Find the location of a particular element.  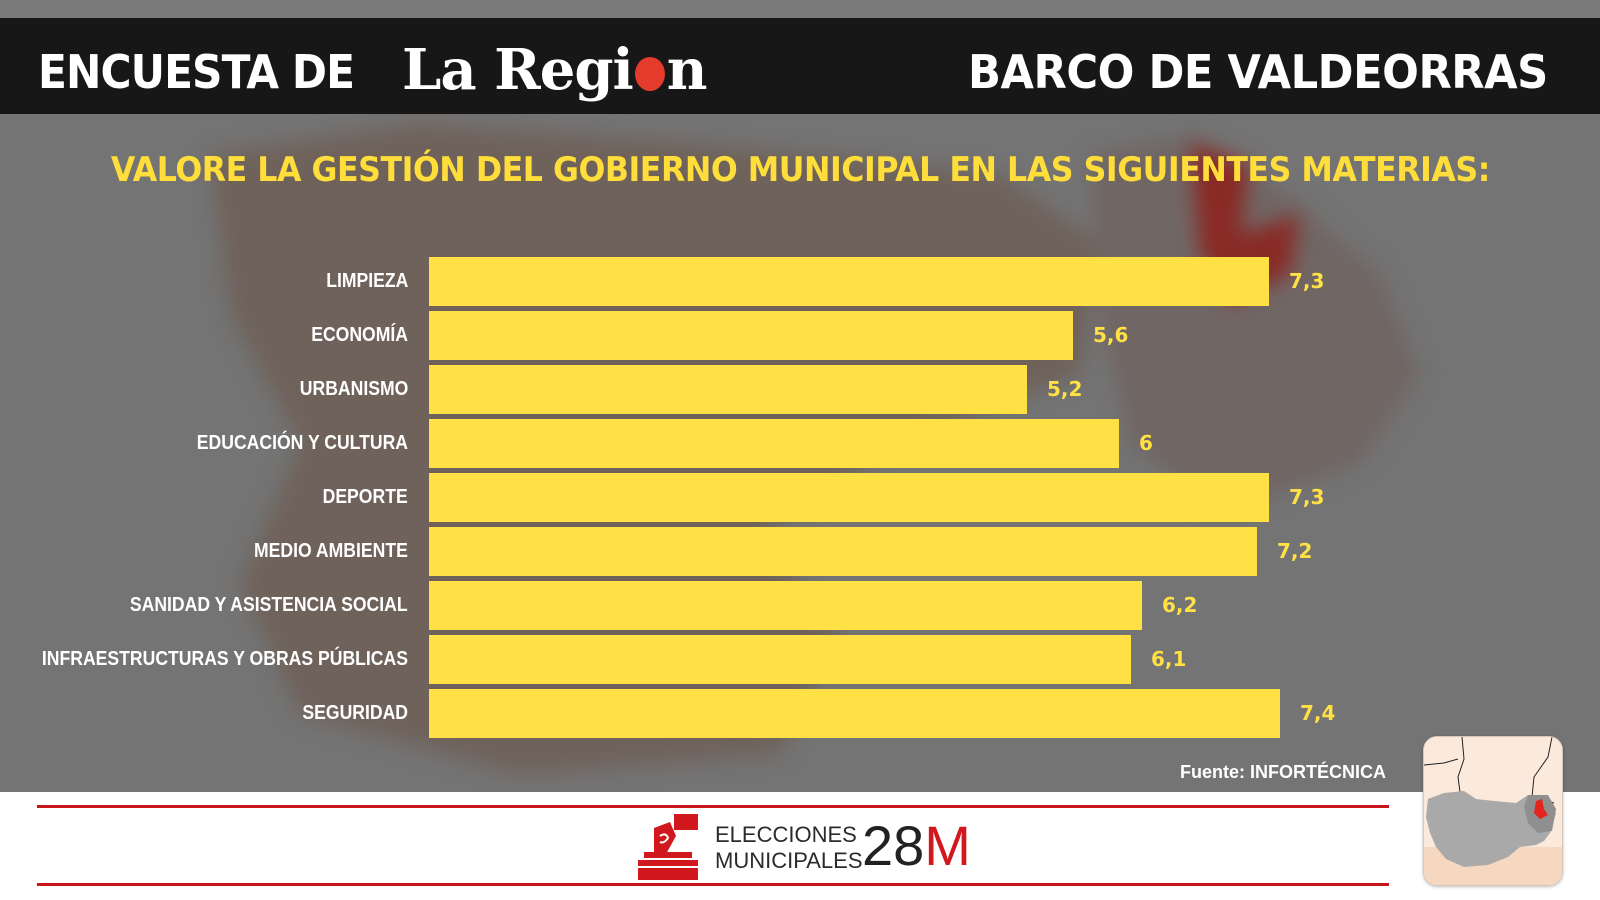

bar-row: EDUCACIÓN Y CULTURA 6 is located at coordinates (800, 443).